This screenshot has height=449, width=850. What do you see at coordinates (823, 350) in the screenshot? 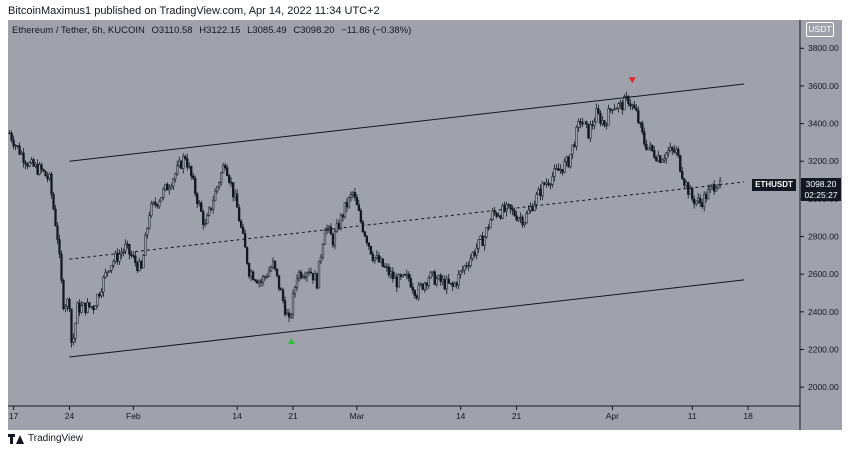
I see `y-tick-label: 2200.00` at bounding box center [823, 350].